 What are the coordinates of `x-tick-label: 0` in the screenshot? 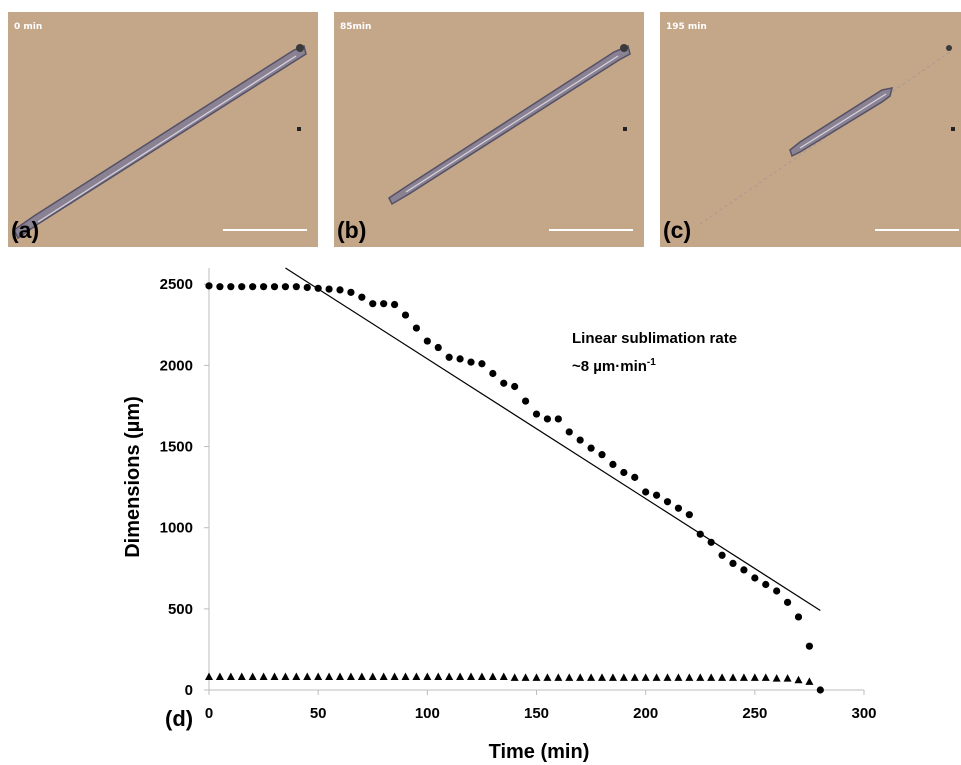 It's located at (209, 713).